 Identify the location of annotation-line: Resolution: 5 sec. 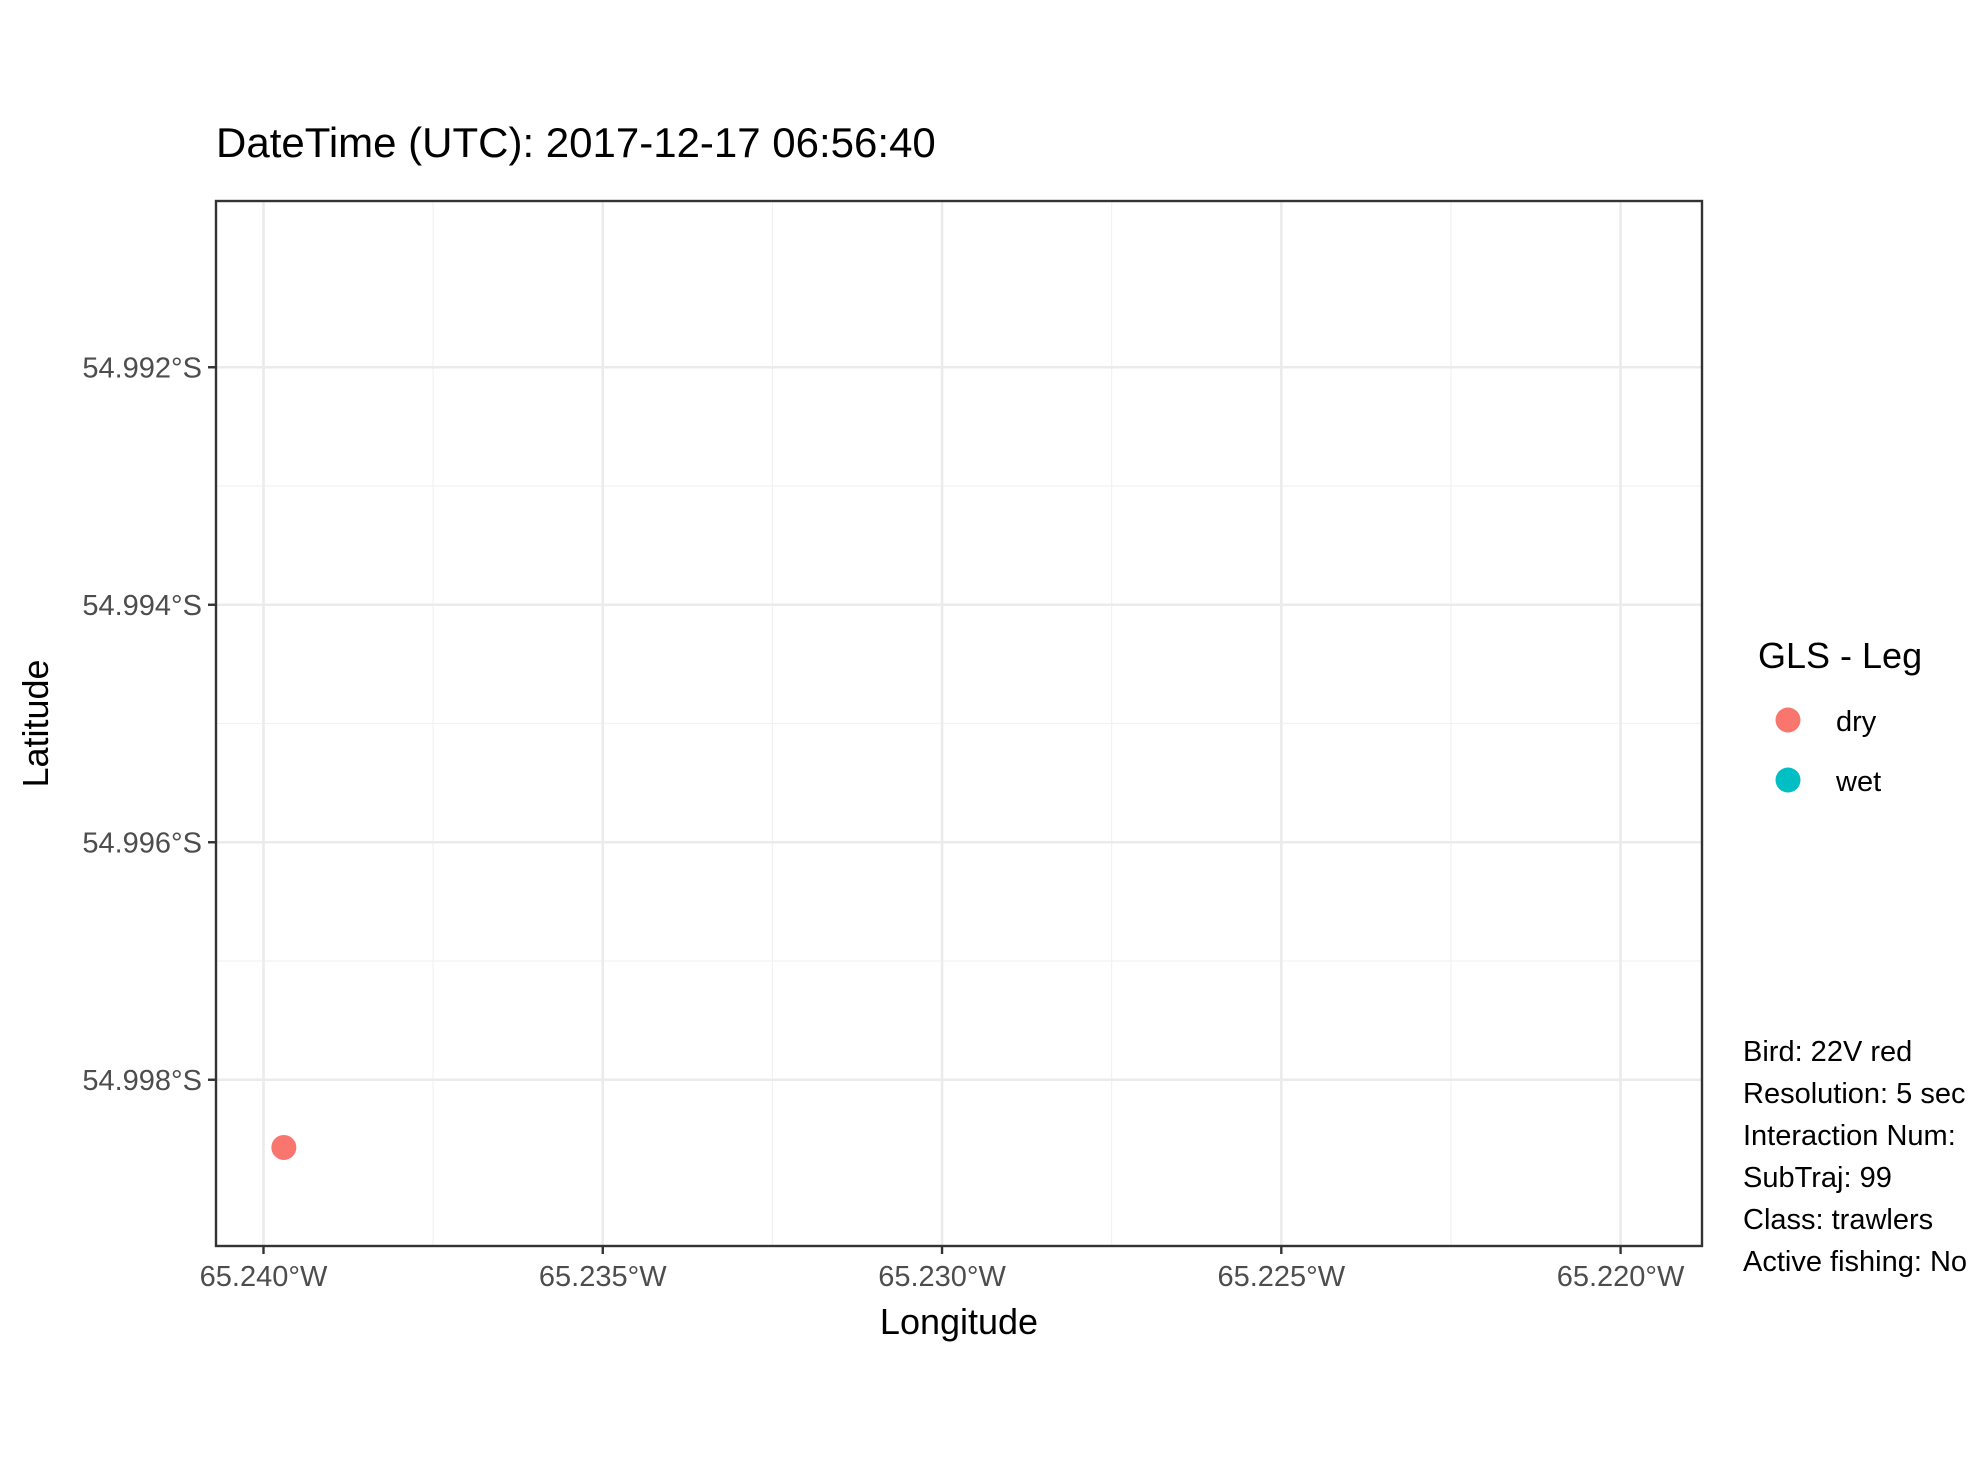
(1854, 1094).